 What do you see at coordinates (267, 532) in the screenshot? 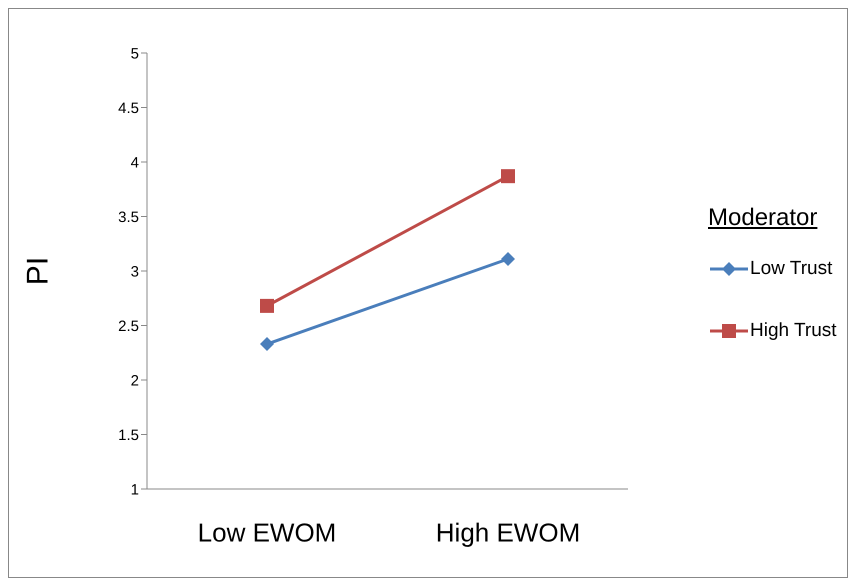
I see `x-tick-label: Low EWOM` at bounding box center [267, 532].